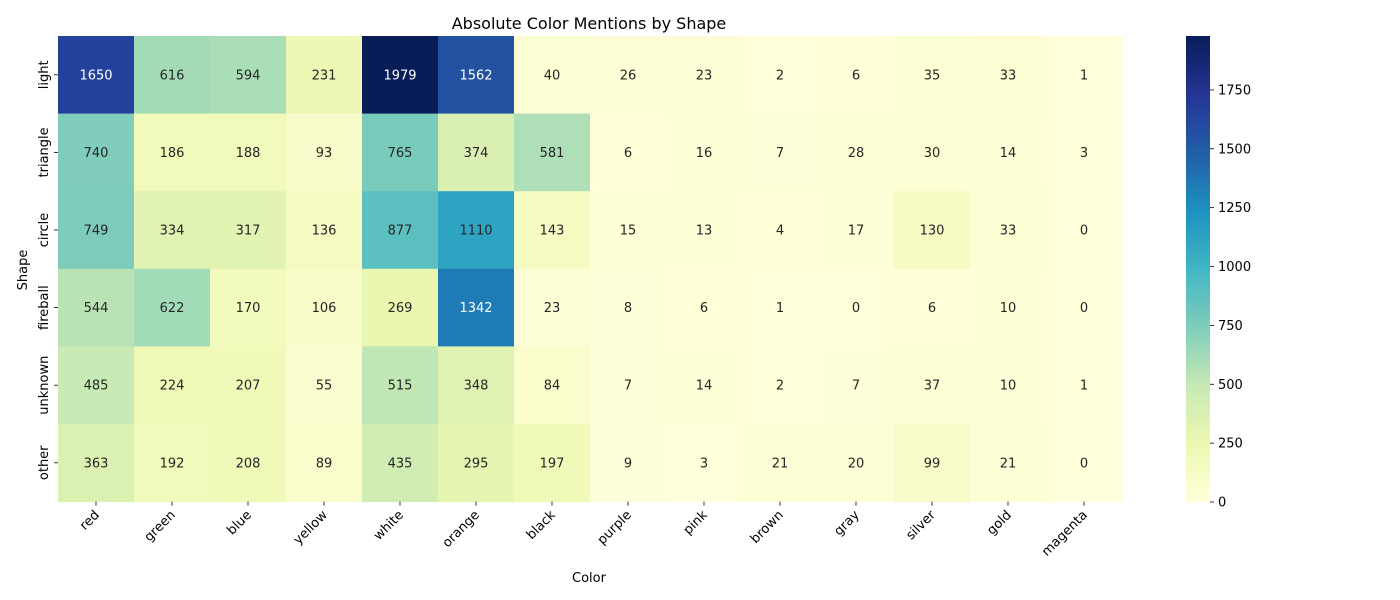 The width and height of the screenshot is (1400, 600). What do you see at coordinates (172, 231) in the screenshot?
I see `cell-value-label: 334` at bounding box center [172, 231].